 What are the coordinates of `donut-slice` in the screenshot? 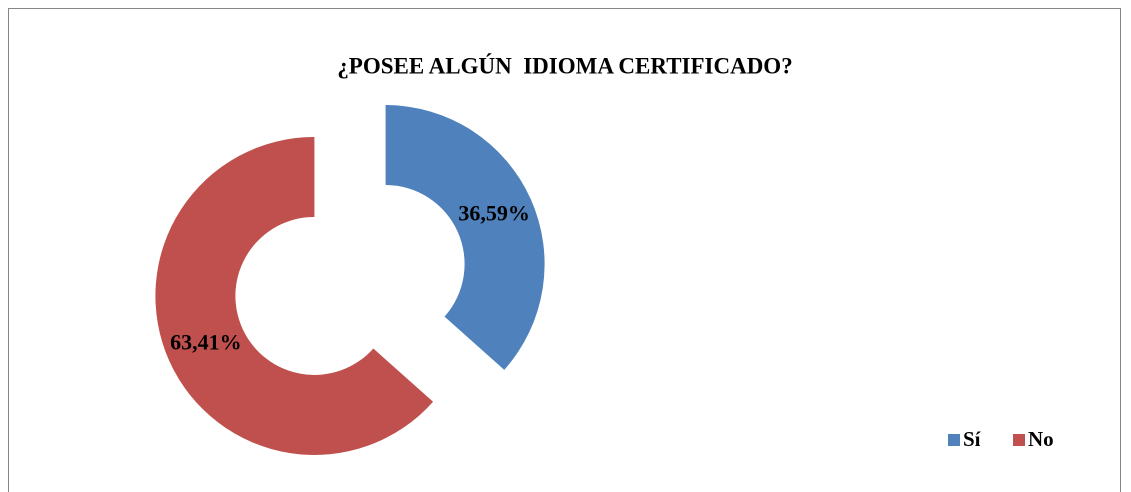 It's located at (465, 237).